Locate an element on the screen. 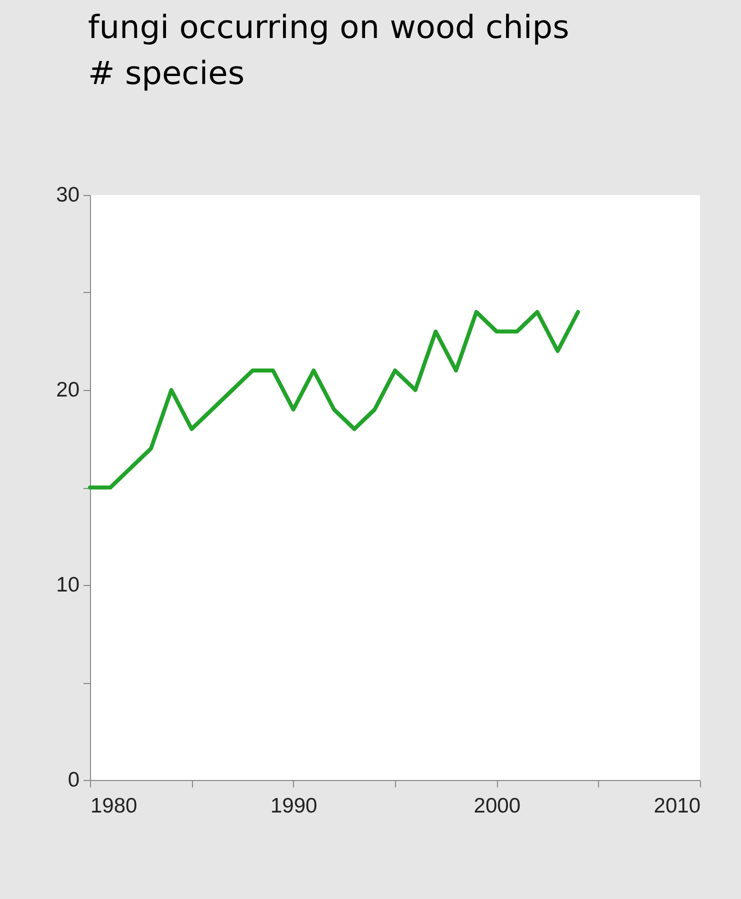 This screenshot has width=741, height=899. y-axis-title: # species is located at coordinates (167, 73).